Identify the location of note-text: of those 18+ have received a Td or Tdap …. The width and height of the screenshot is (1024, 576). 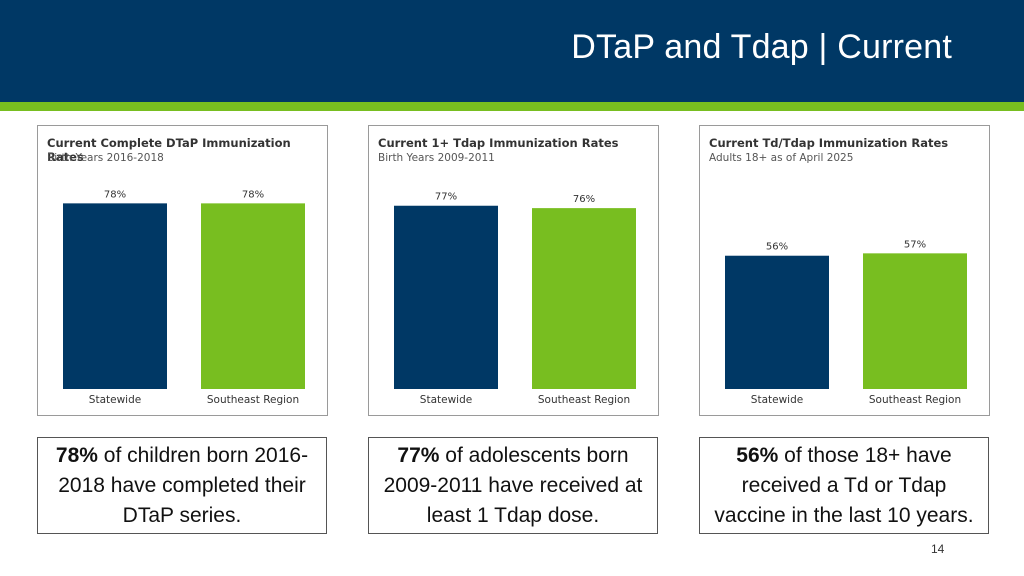
(844, 485).